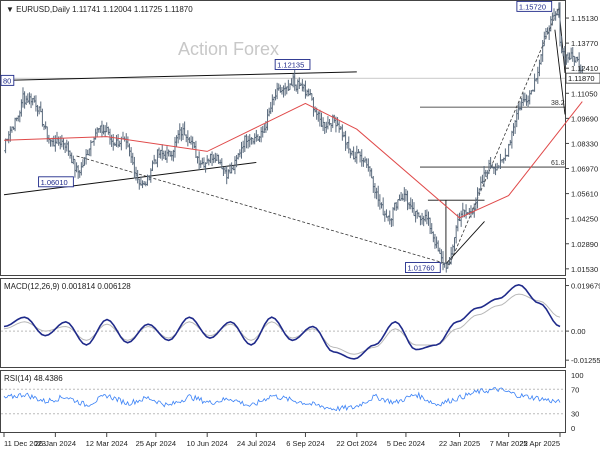 The image size is (600, 455). Describe the element at coordinates (558, 103) in the screenshot. I see `fib-382-label: 38.2` at that location.